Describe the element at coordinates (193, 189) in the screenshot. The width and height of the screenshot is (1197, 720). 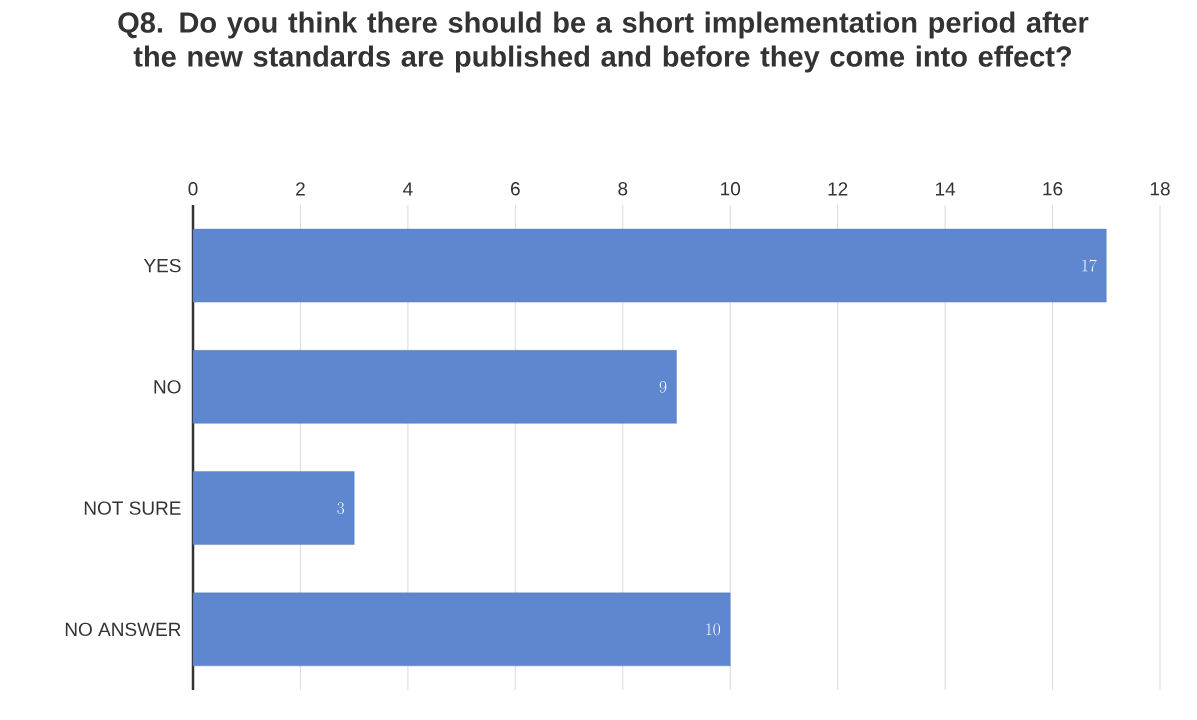
I see `x-tick-label: 0` at that location.